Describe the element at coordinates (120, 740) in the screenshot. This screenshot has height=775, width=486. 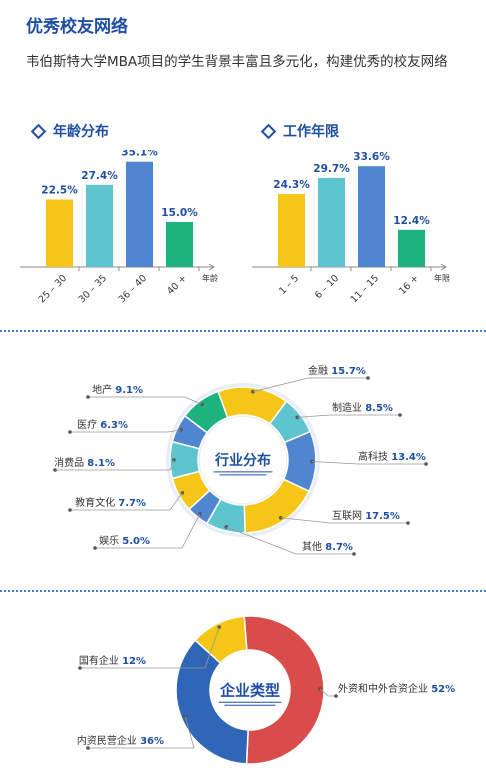
I see `company-slice-label-1: 内资民营企业 36%` at that location.